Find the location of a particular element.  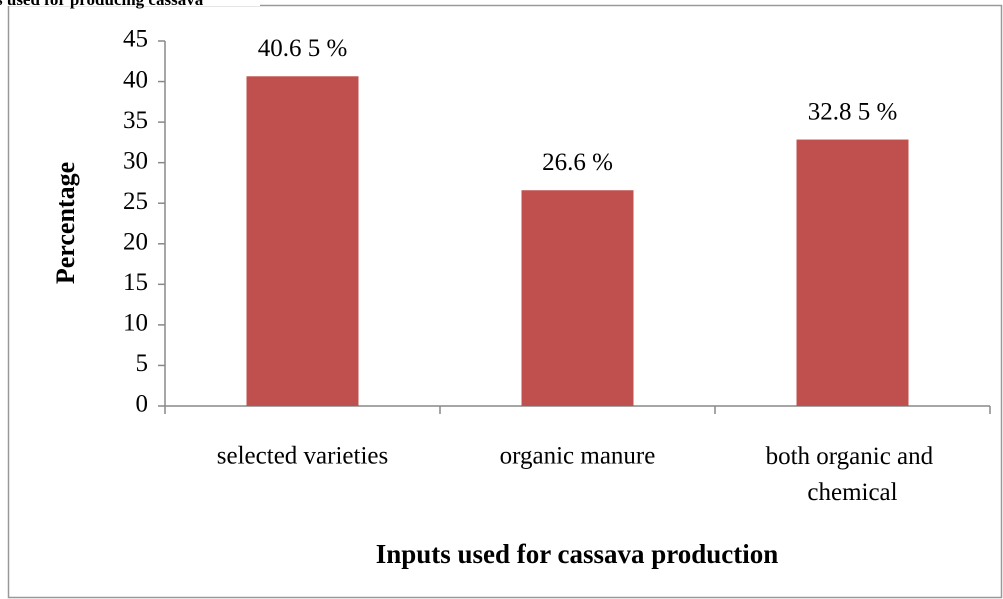

y-tick-label: 25 is located at coordinates (135, 201).